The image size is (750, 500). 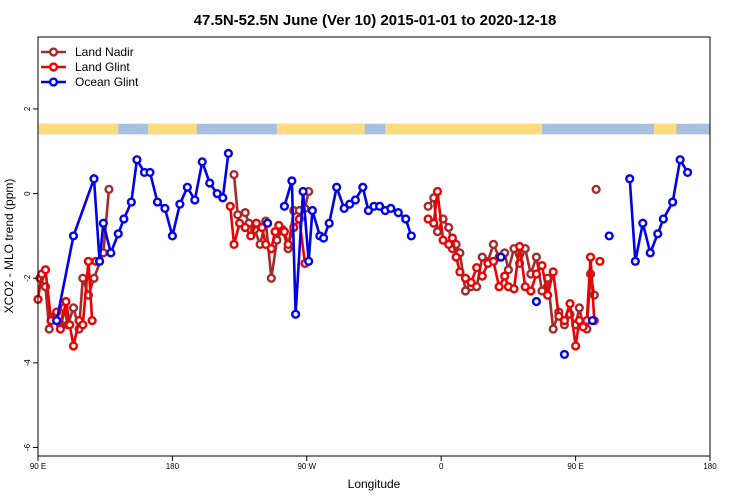 I want to click on y-axis-label: XCO2 - MLO trend (ppm), so click(x=9, y=246).